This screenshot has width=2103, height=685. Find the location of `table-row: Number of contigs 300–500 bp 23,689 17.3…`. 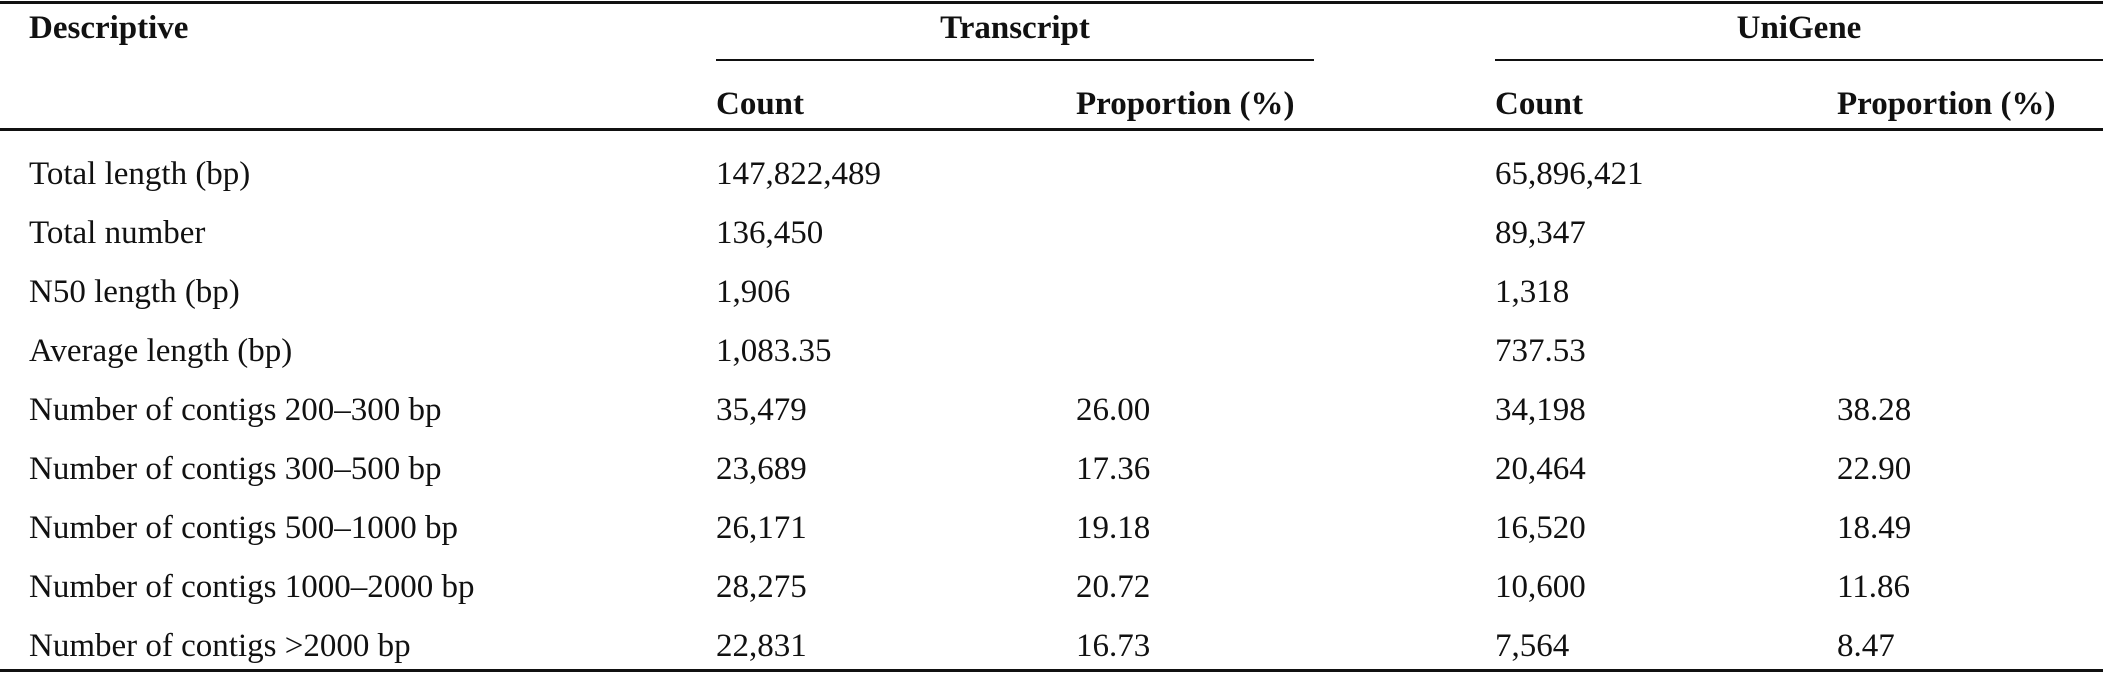

table-row: Number of contigs 300–500 bp 23,689 17.3… is located at coordinates (1051, 478).